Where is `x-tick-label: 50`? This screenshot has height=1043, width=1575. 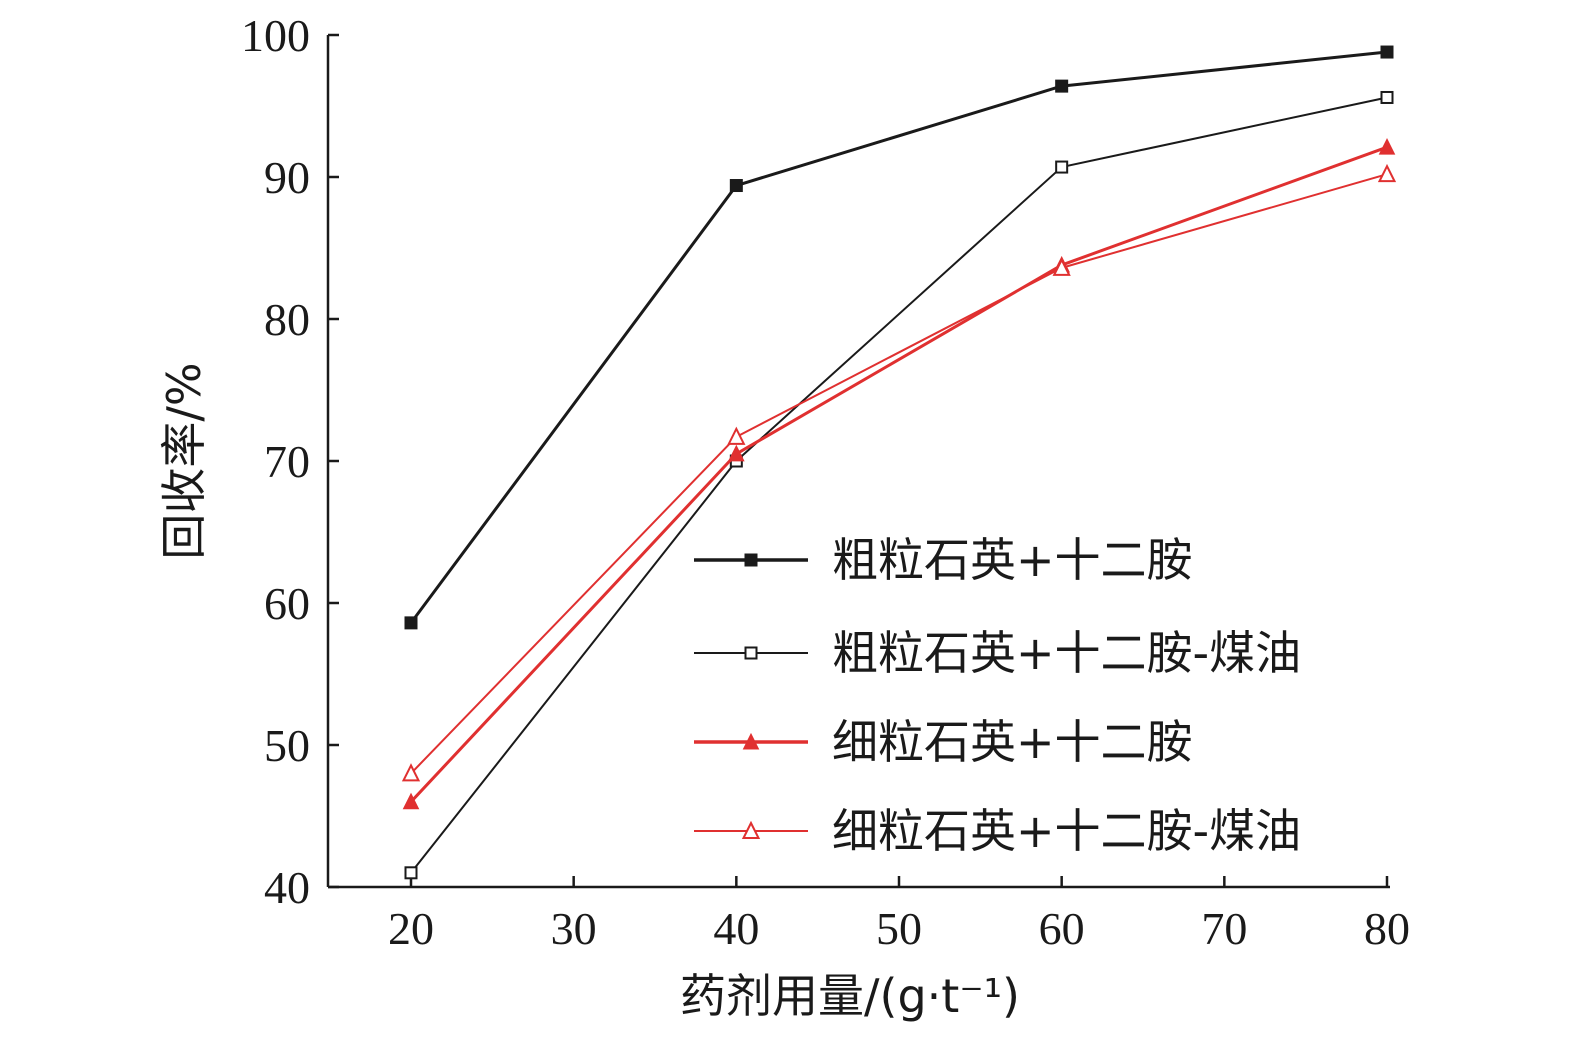 x-tick-label: 50 is located at coordinates (899, 928).